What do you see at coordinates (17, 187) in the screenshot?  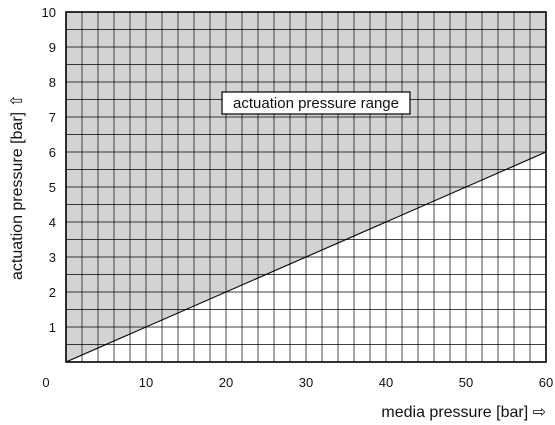 I see `y-axis-label: actuation pressure [bar] ⇧` at bounding box center [17, 187].